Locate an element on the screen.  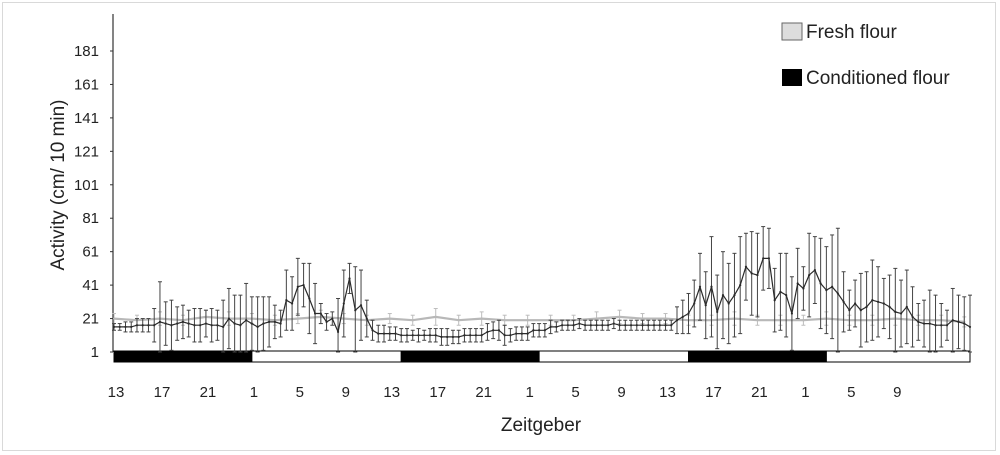
x-axis-ticks: 13 17 21 1 5 9 13 17 21 1 5 9 13 17 21 1 5 9 is located at coordinates (505, 392).